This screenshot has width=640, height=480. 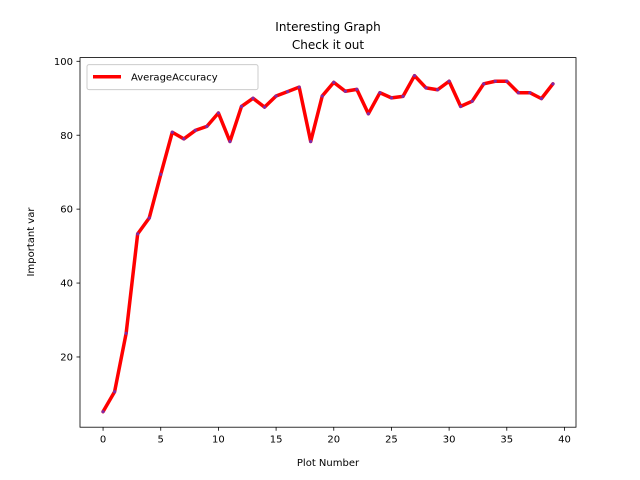 What do you see at coordinates (161, 440) in the screenshot?
I see `x-tick-label: 5` at bounding box center [161, 440].